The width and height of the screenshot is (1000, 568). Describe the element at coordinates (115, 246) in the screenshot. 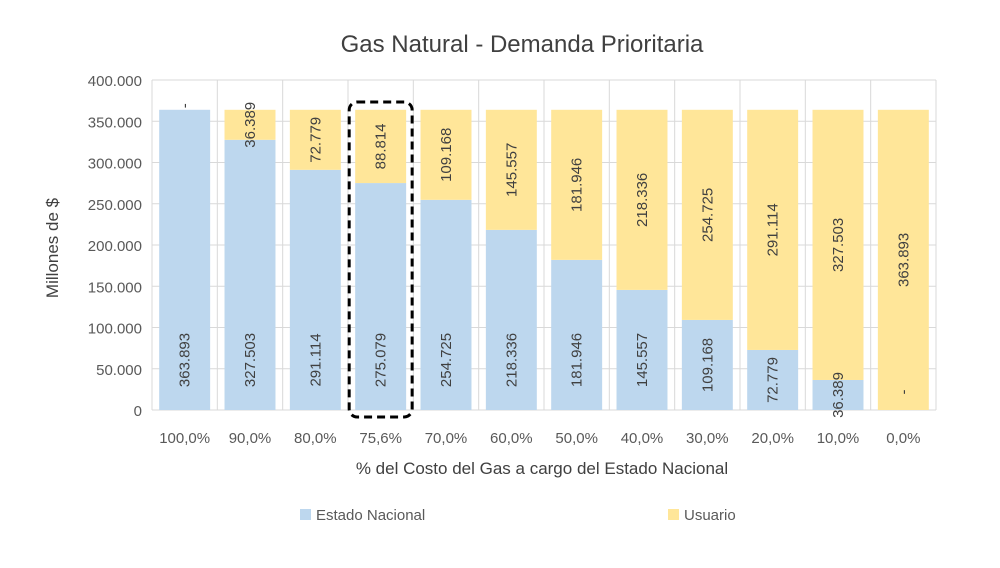

I see `y-tick-label: 200.000` at that location.